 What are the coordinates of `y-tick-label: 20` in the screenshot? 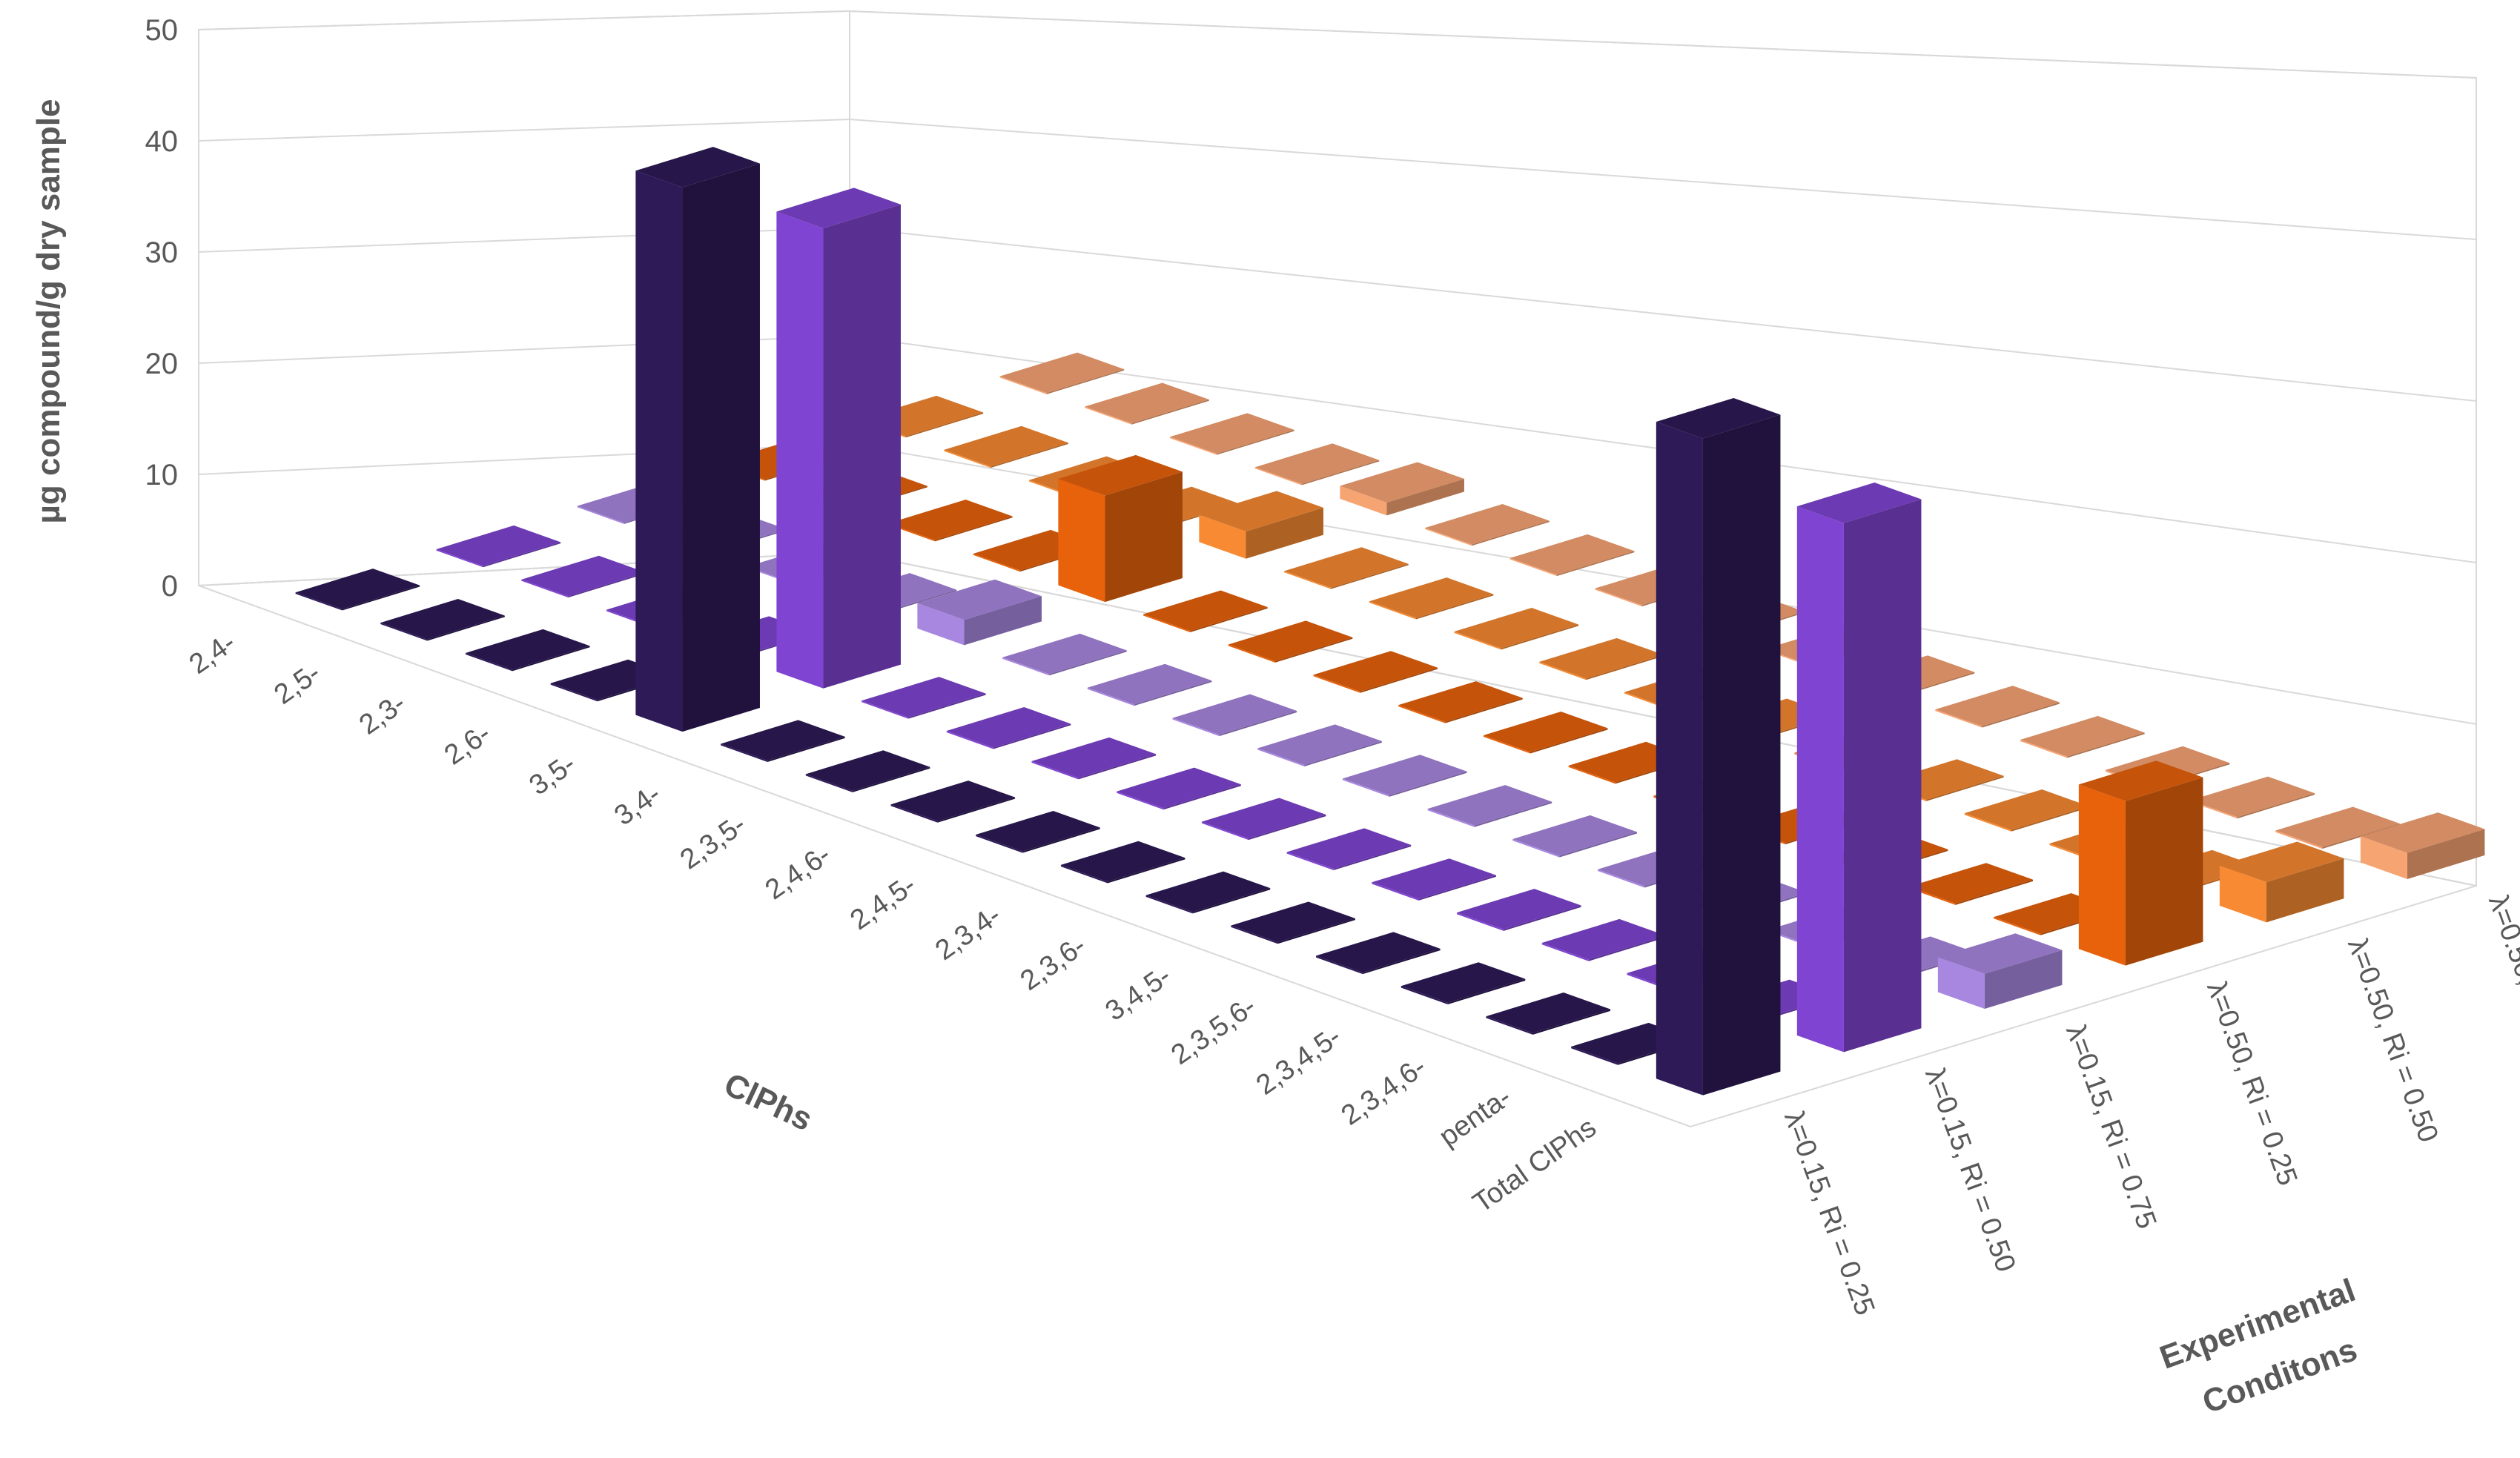 It's located at (162, 364).